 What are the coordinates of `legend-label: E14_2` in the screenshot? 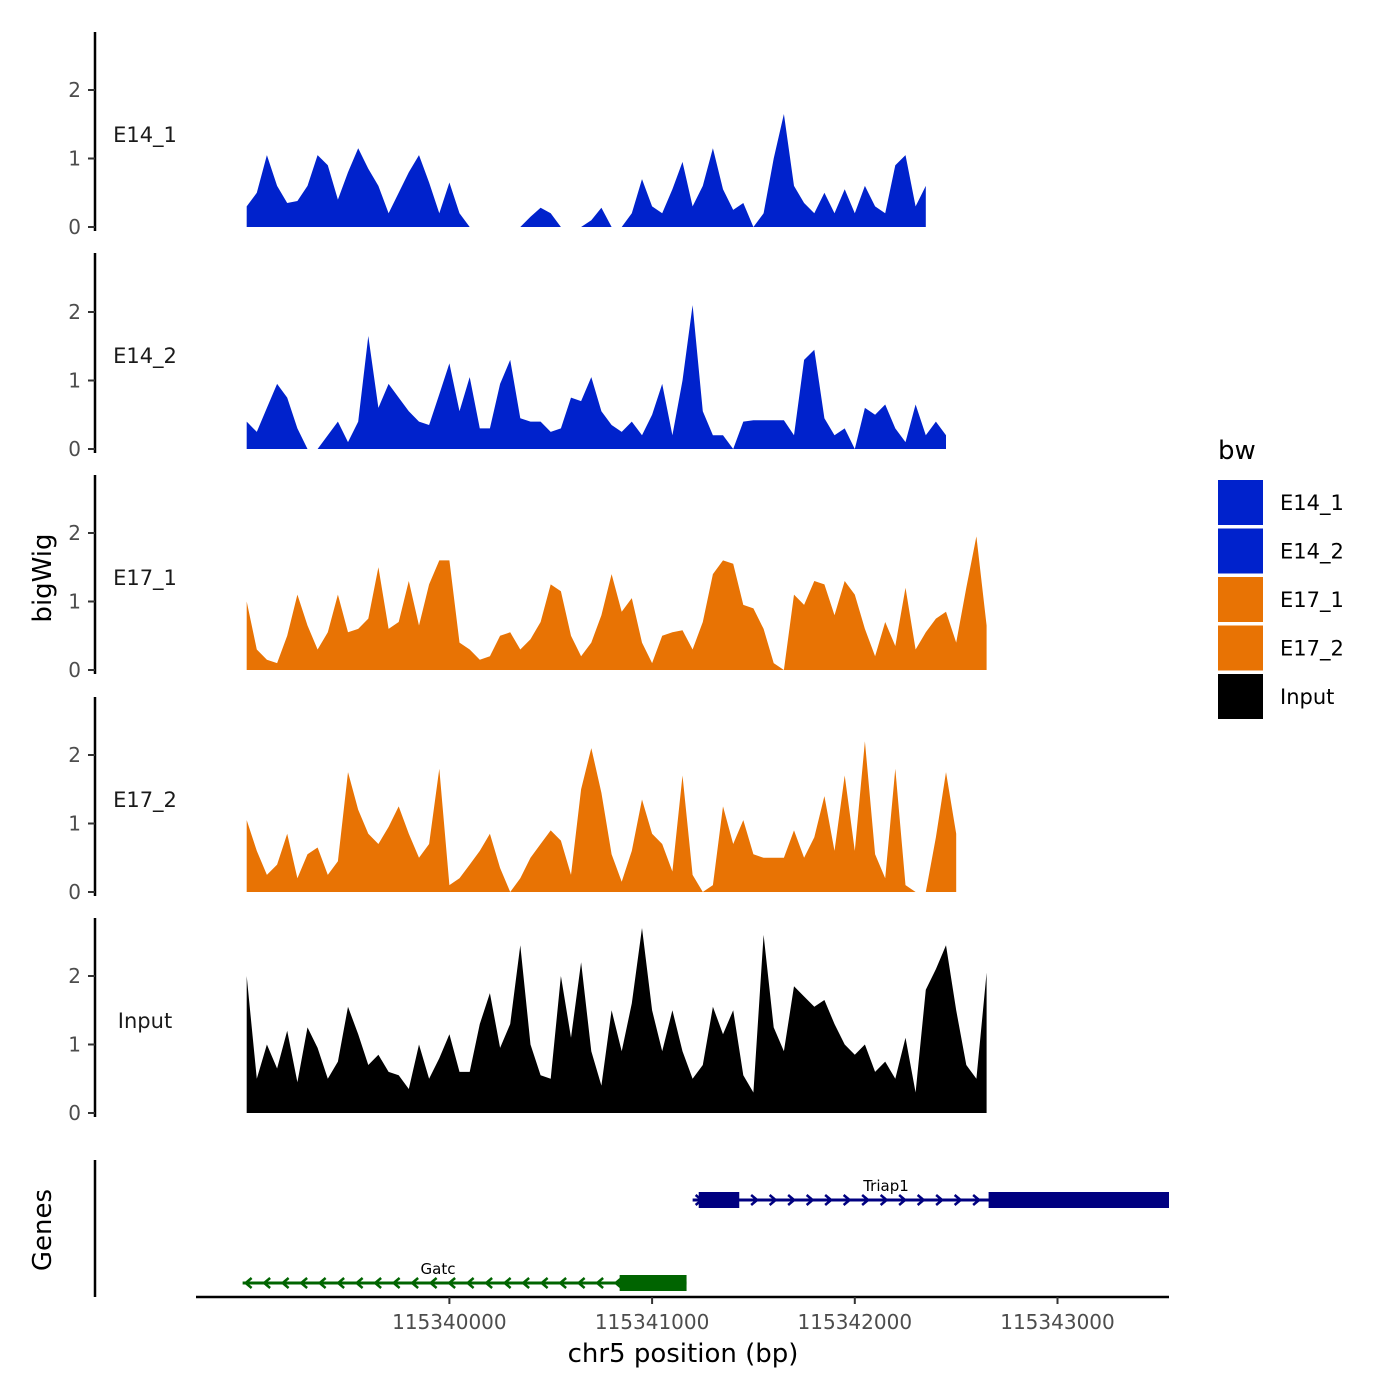 It's located at (1312, 552).